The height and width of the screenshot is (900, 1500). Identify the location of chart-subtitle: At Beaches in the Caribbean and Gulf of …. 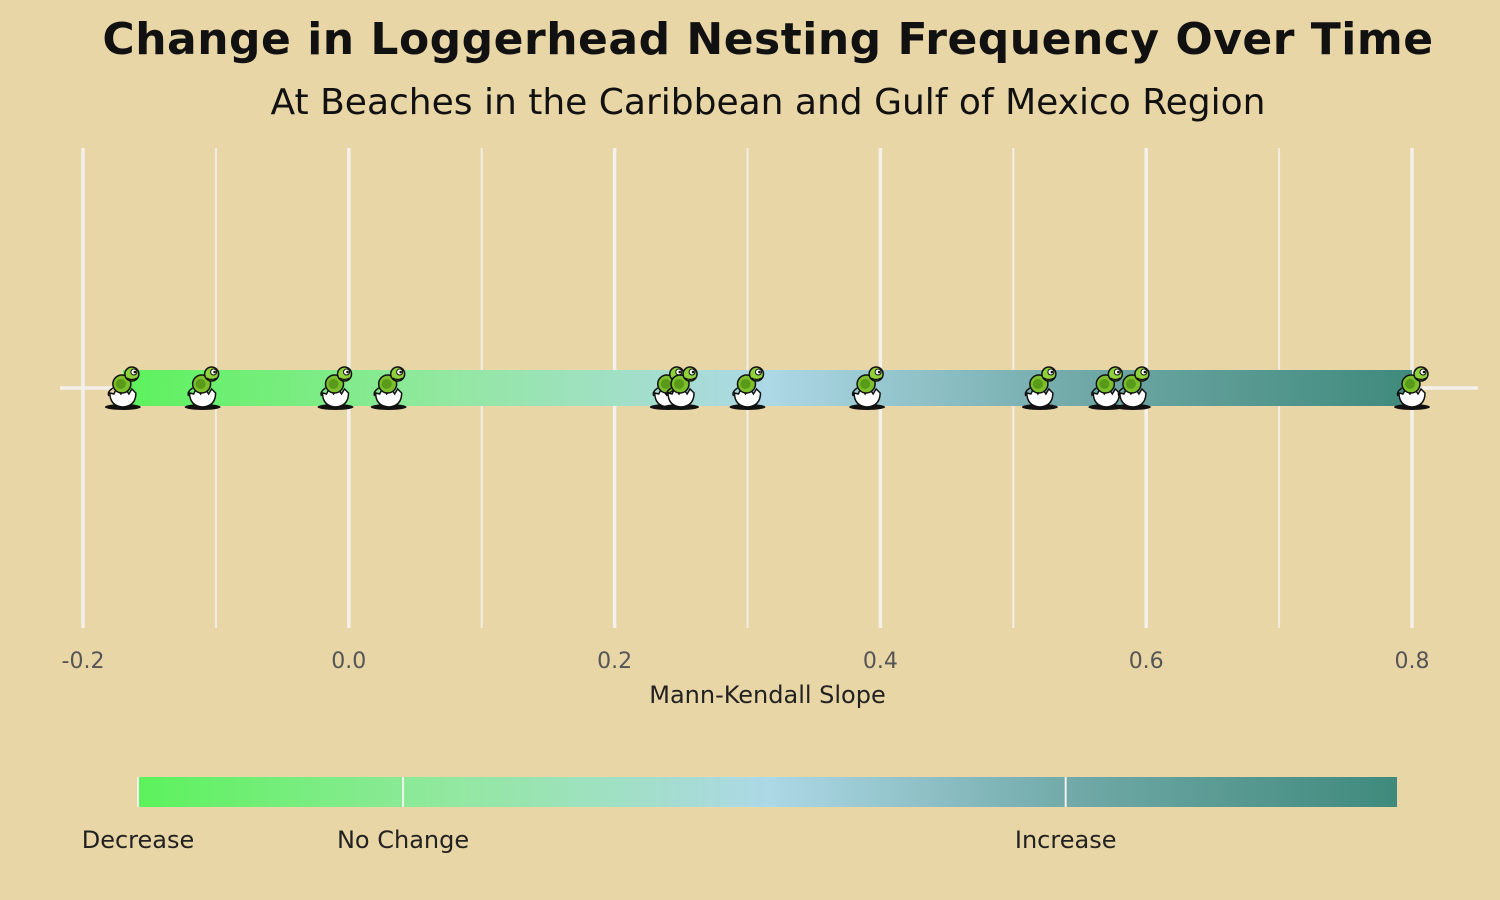
(768, 102).